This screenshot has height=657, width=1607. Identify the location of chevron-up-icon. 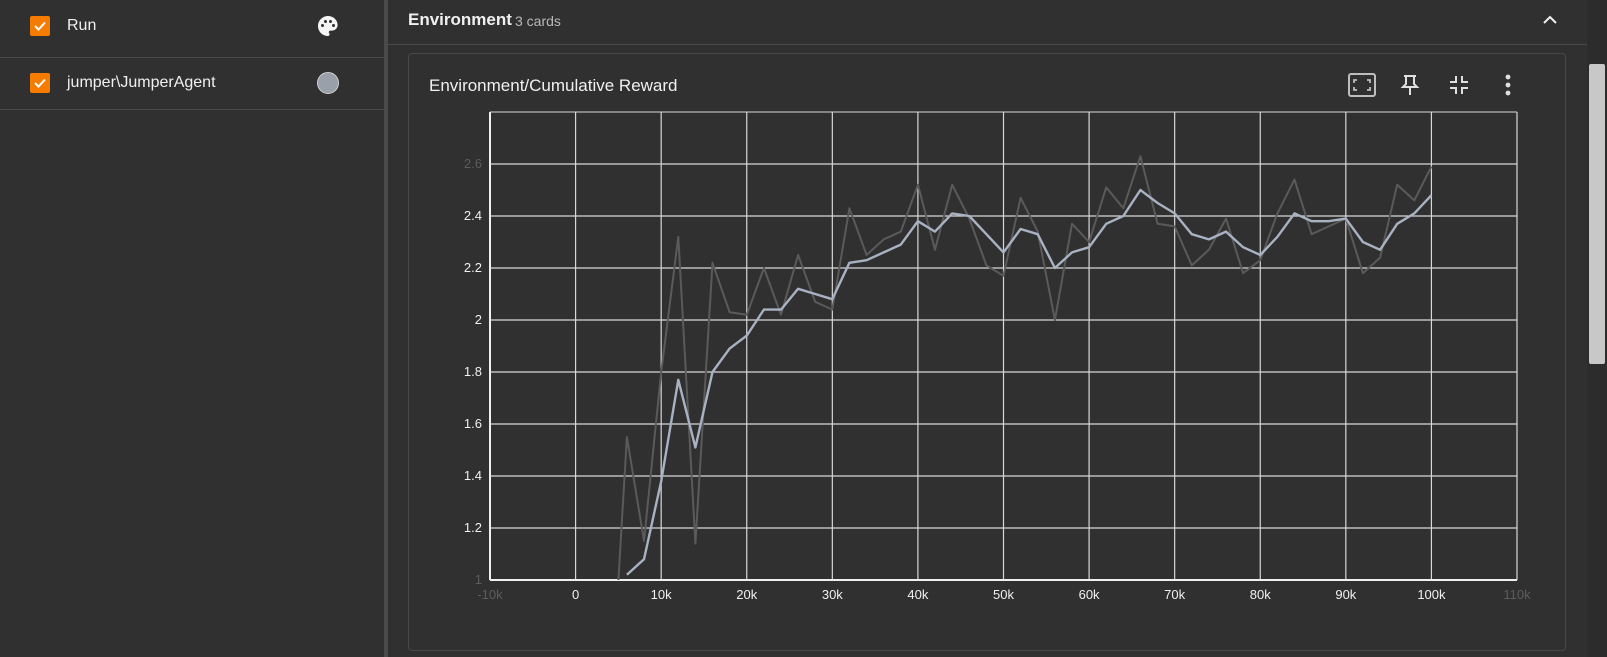
(1550, 20).